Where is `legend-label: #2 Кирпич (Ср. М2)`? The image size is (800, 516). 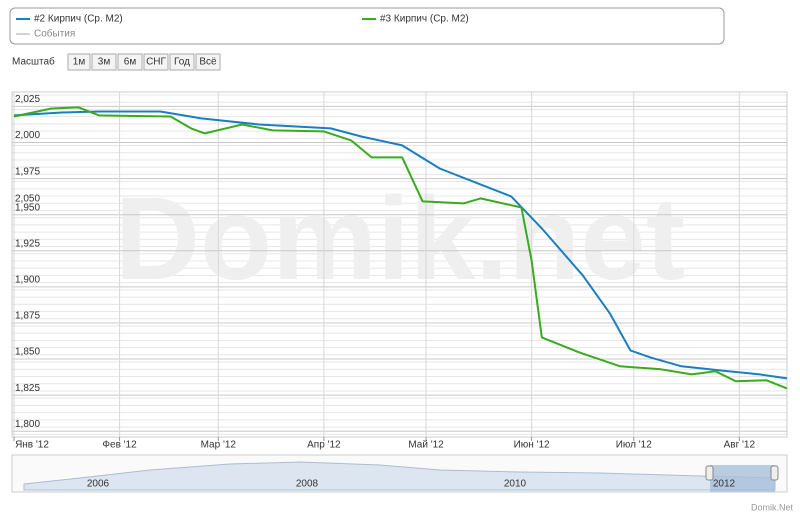
legend-label: #2 Кирпич (Ср. М2) is located at coordinates (78, 19).